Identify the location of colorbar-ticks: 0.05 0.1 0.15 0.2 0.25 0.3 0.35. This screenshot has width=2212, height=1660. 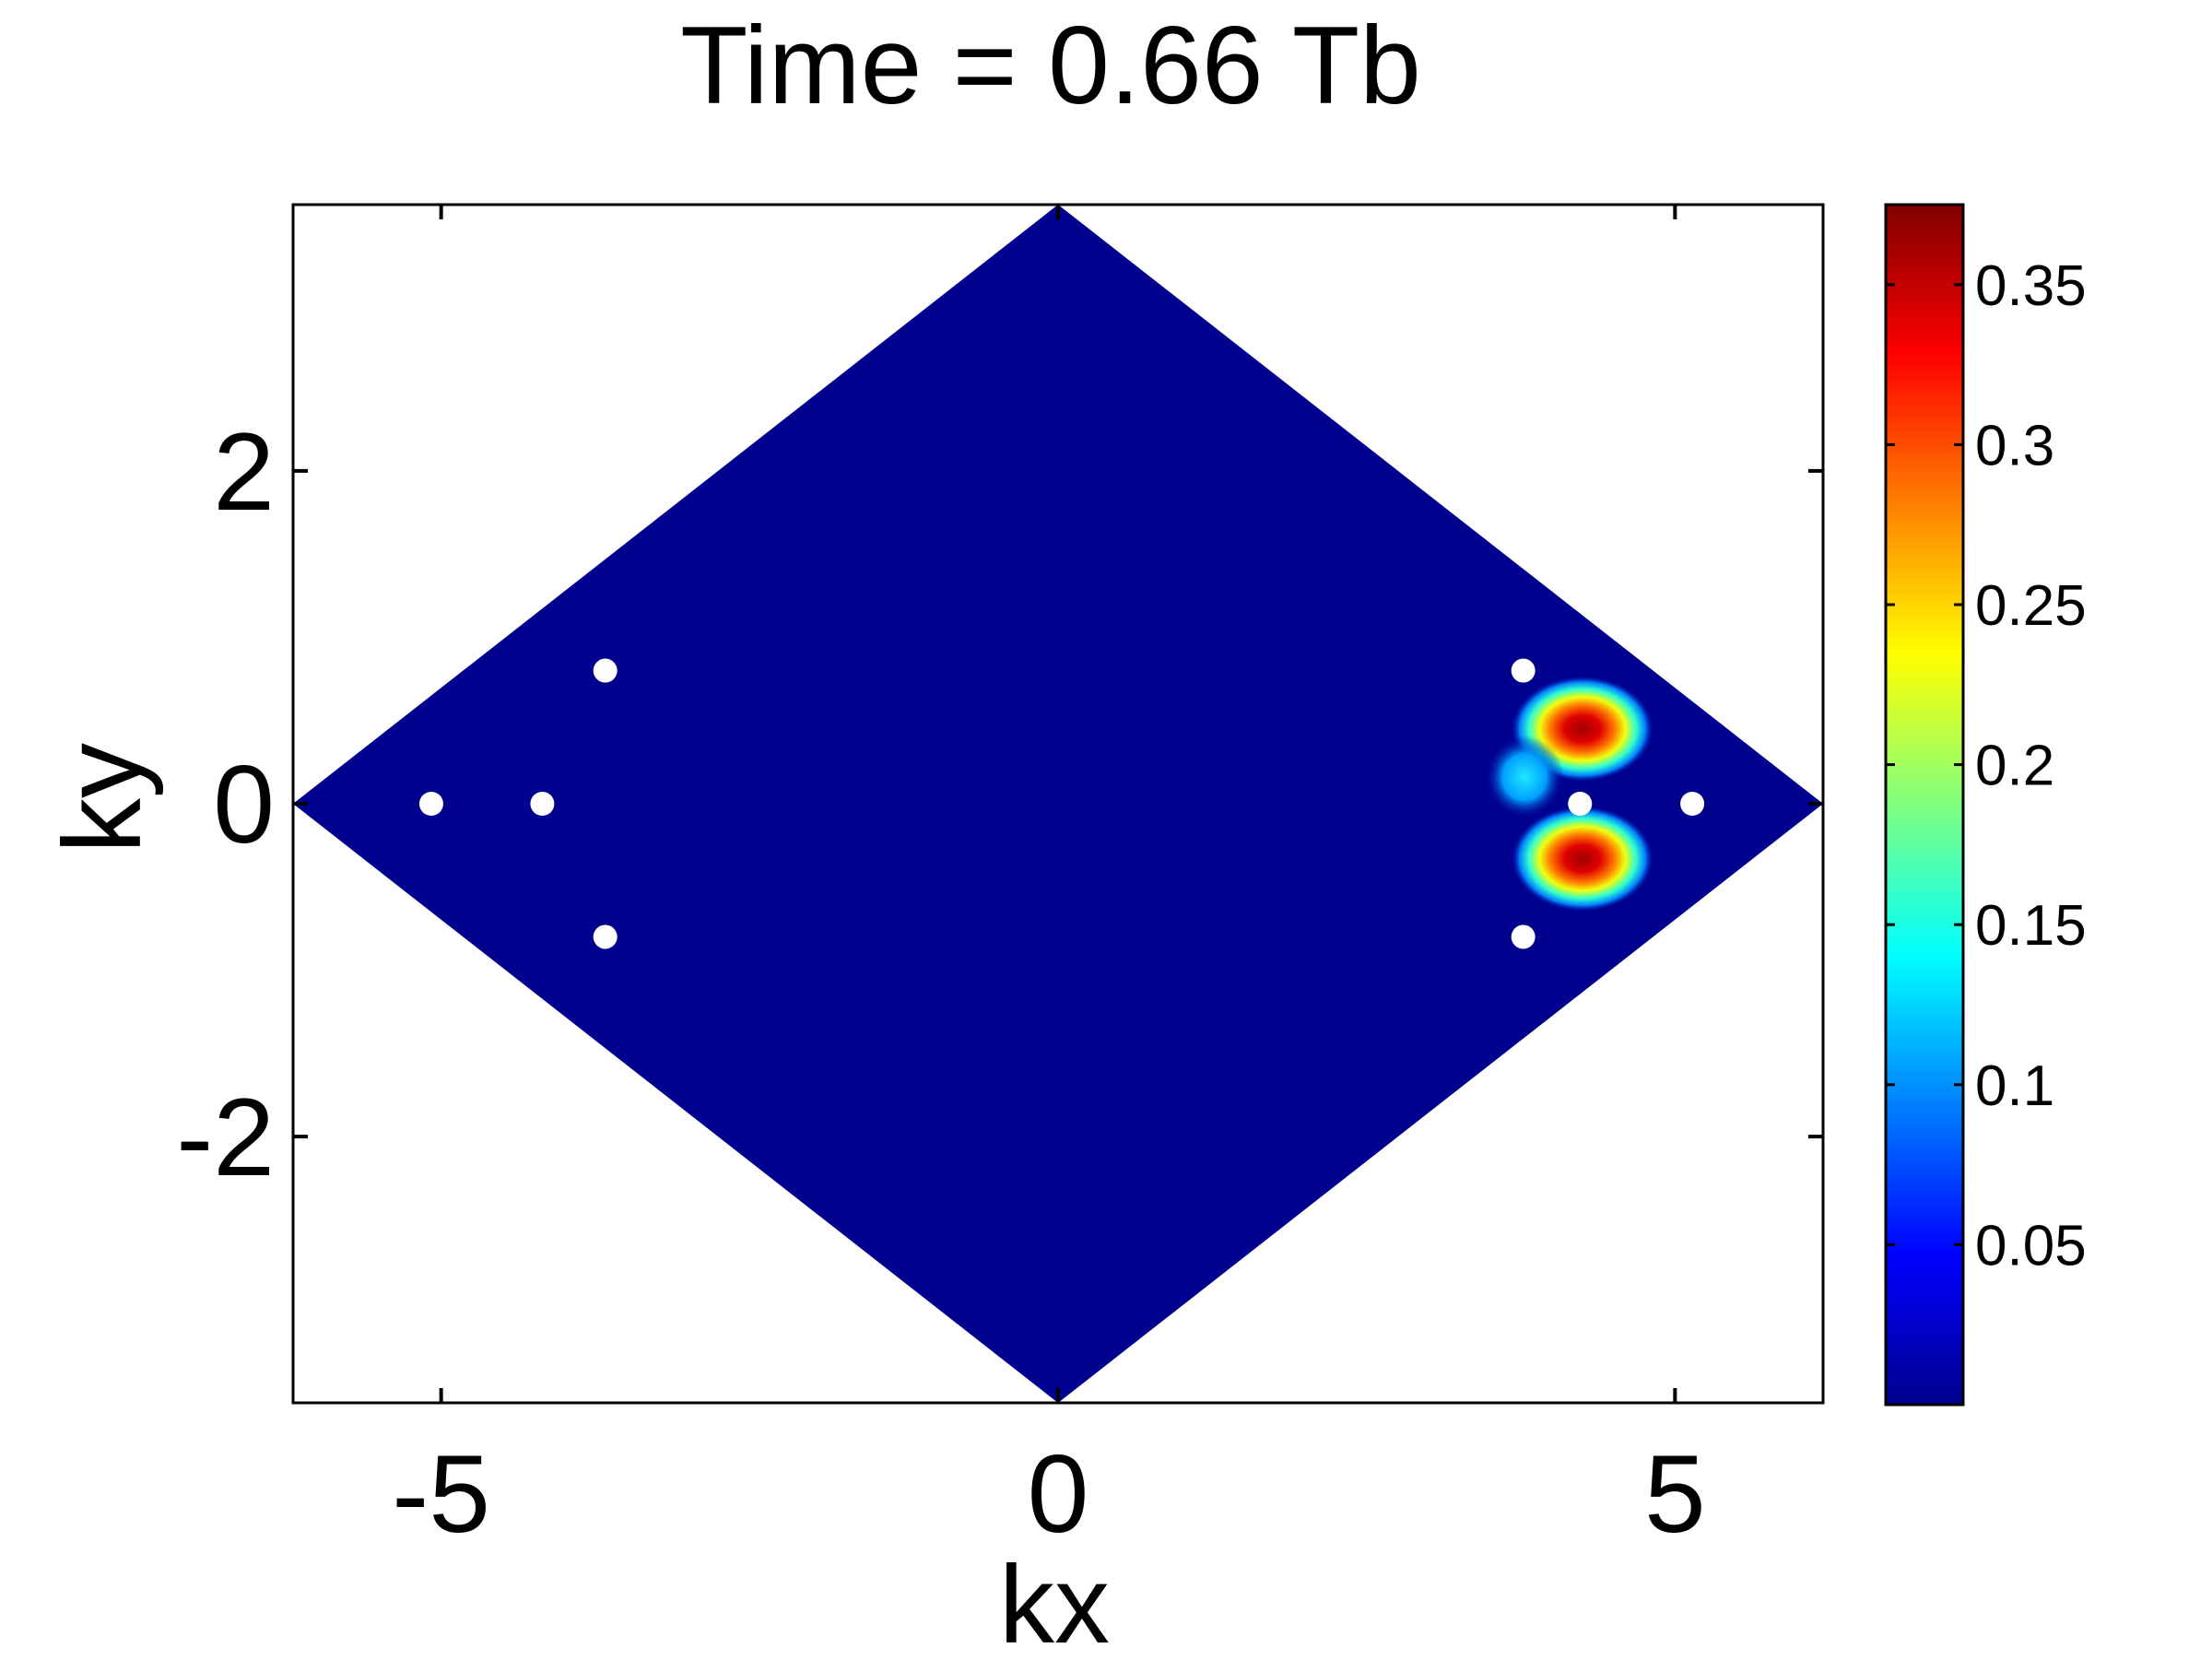
(1986, 765).